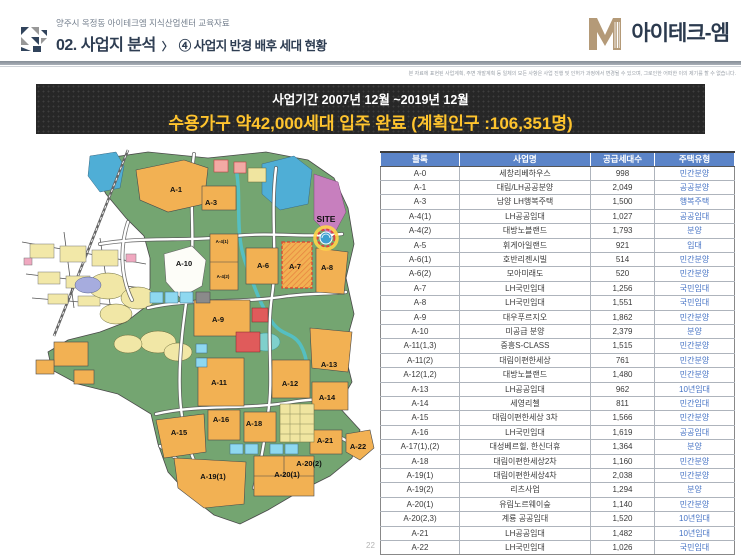 The image size is (741, 555). I want to click on block-a10-area, so click(185, 272).